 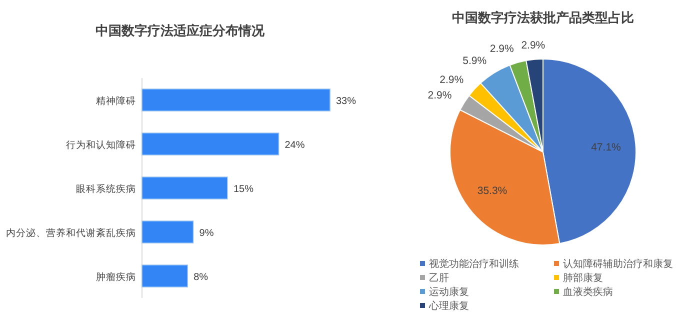 I want to click on data-label: 24%, so click(x=294, y=145).